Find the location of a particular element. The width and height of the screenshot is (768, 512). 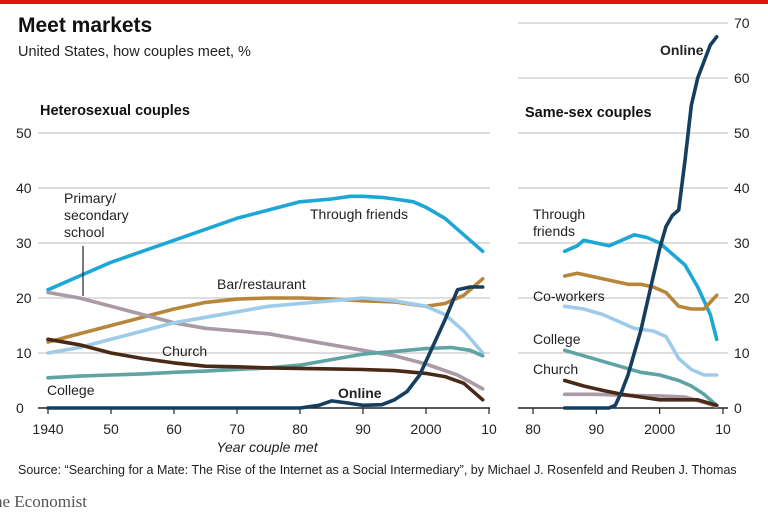

series-label-primary-secondary-school-0: Primary/secondary school is located at coordinates (96, 215).